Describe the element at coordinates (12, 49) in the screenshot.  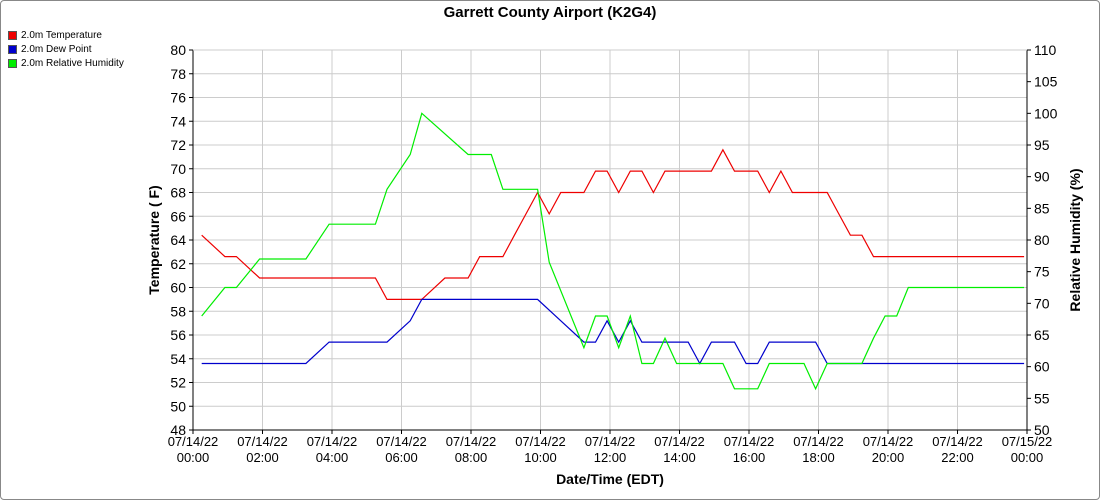
I see `legend-swatch-dew-point` at that location.